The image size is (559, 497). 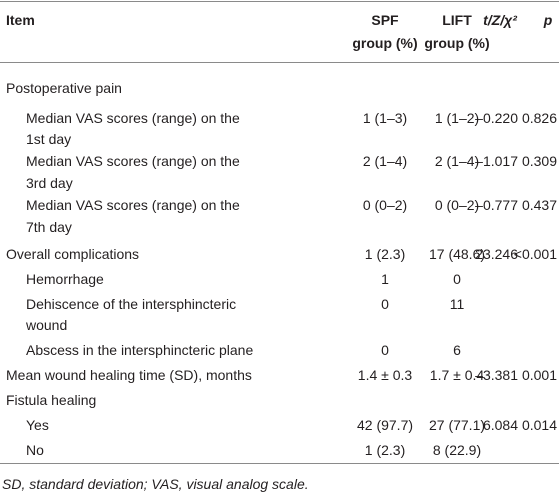 What do you see at coordinates (539, 425) in the screenshot?
I see `cell: 0.014` at bounding box center [539, 425].